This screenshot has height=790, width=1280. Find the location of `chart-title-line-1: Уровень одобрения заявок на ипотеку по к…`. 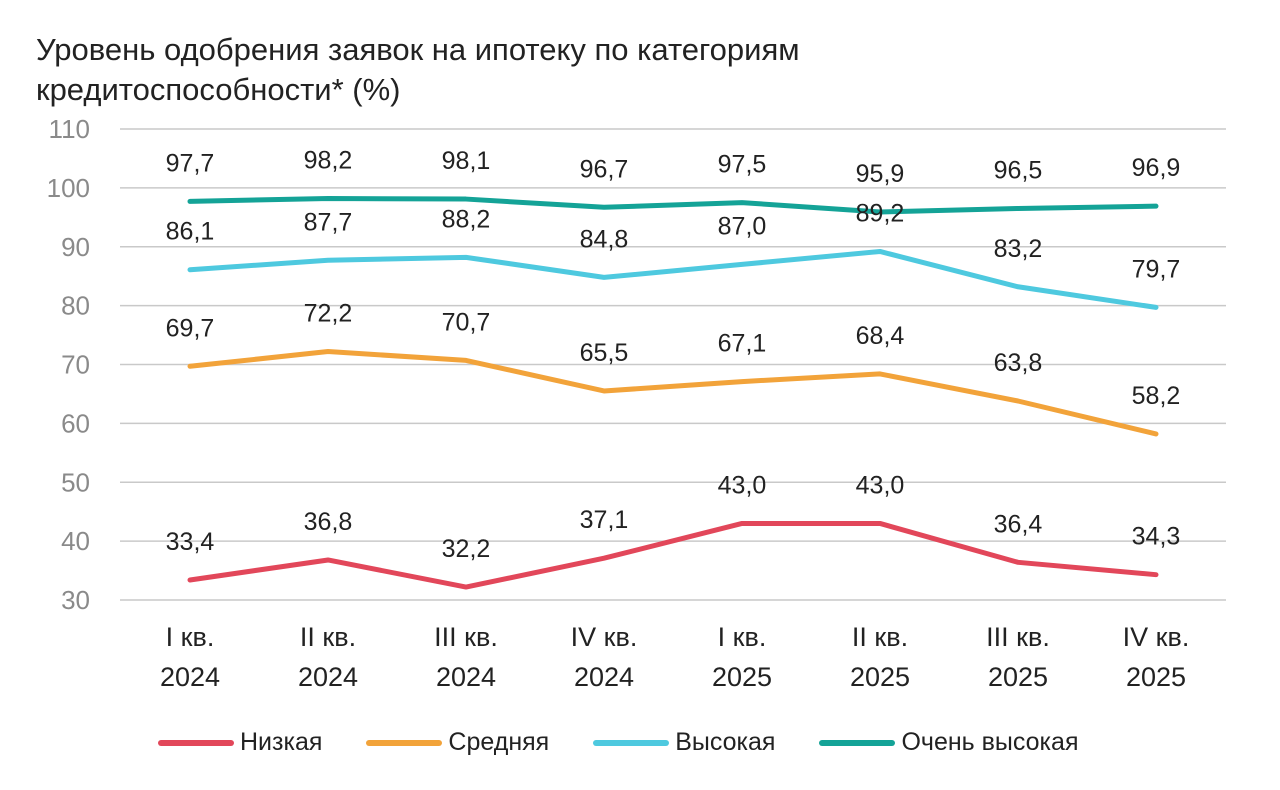

chart-title-line-1: Уровень одобрения заявок на ипотеку по к… is located at coordinates (418, 49).